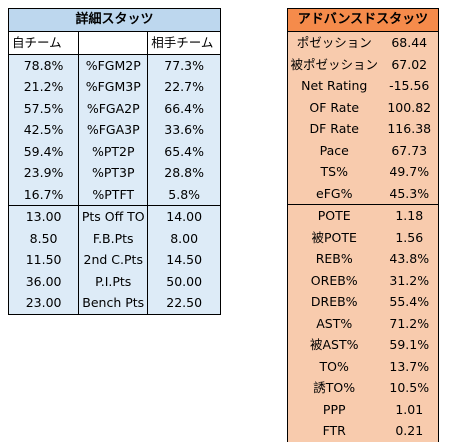 This screenshot has width=460, height=442. Describe the element at coordinates (43, 130) in the screenshot. I see `own-team-value: 42.5%` at that location.